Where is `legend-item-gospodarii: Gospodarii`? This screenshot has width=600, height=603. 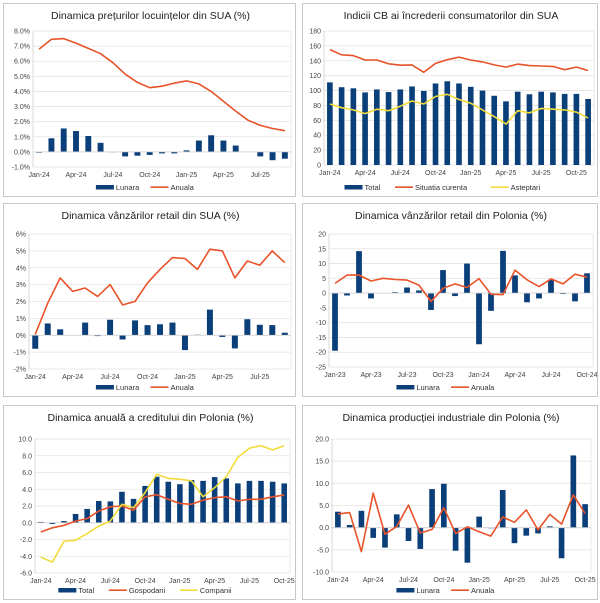
legend-item-gospodarii: Gospodarii is located at coordinates (137, 590).